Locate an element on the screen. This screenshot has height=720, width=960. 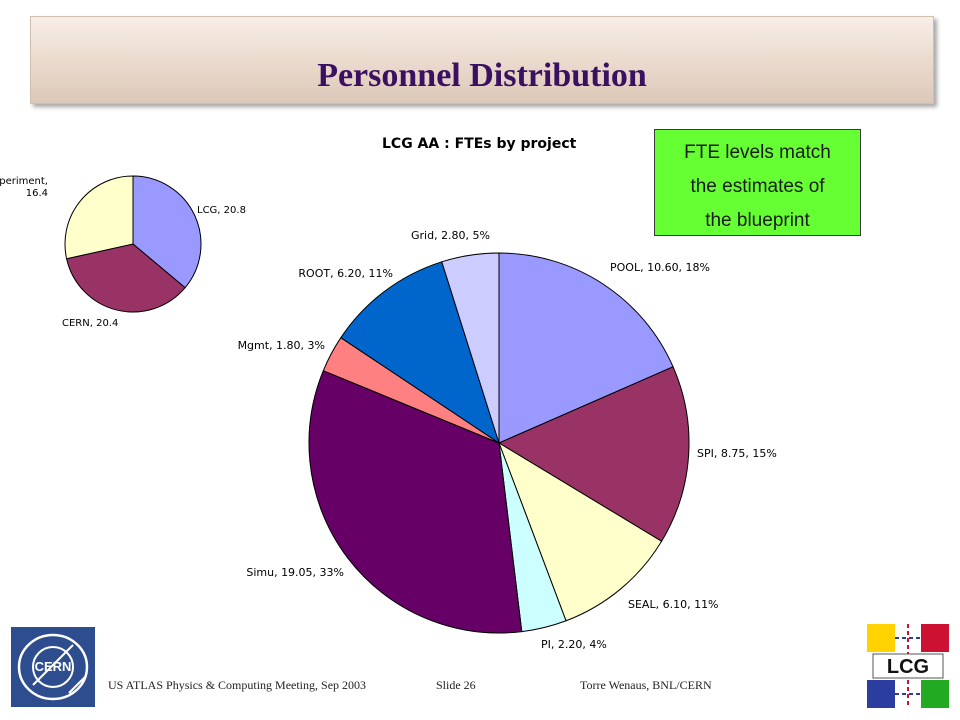
pie-label-lcg: LCG, 20.8 is located at coordinates (221, 210).